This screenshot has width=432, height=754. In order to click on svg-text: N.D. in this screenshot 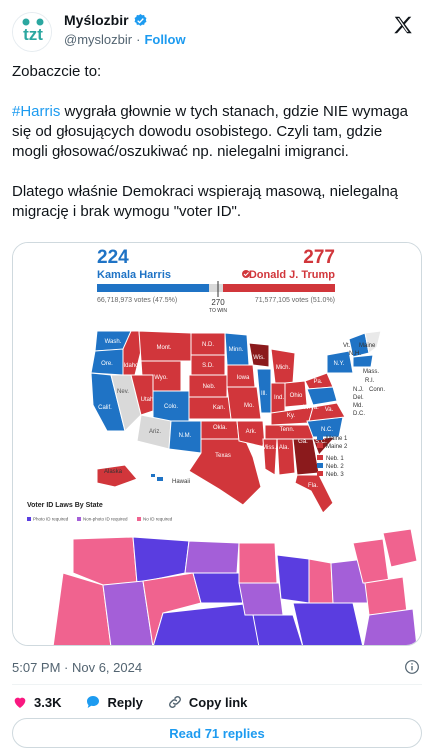, I will do `click(208, 345)`.